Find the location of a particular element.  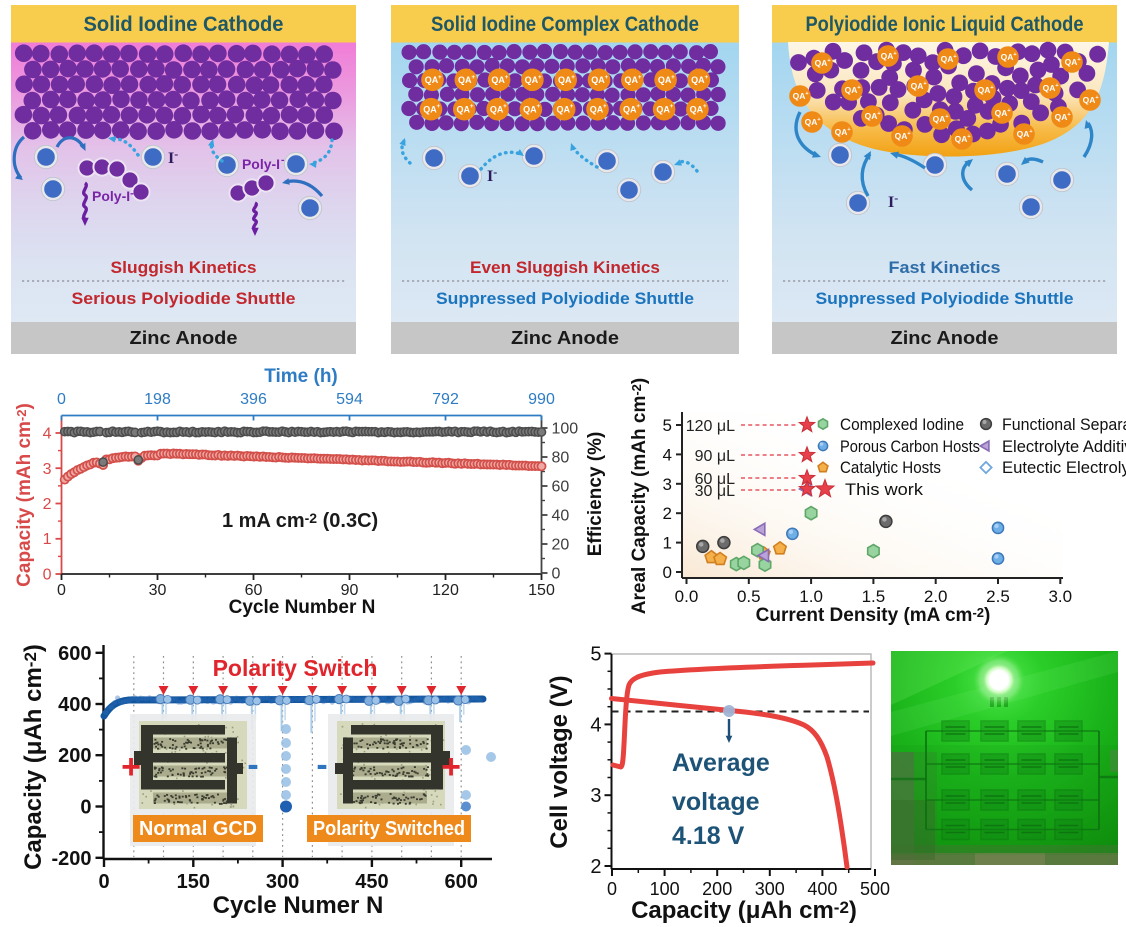

svg-text: 3 is located at coordinates (47, 469).